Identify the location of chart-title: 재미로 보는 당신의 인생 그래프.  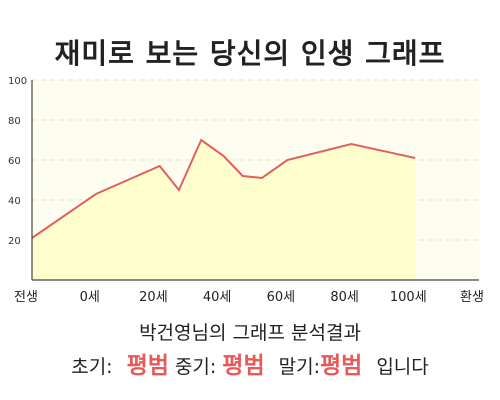
(250, 53).